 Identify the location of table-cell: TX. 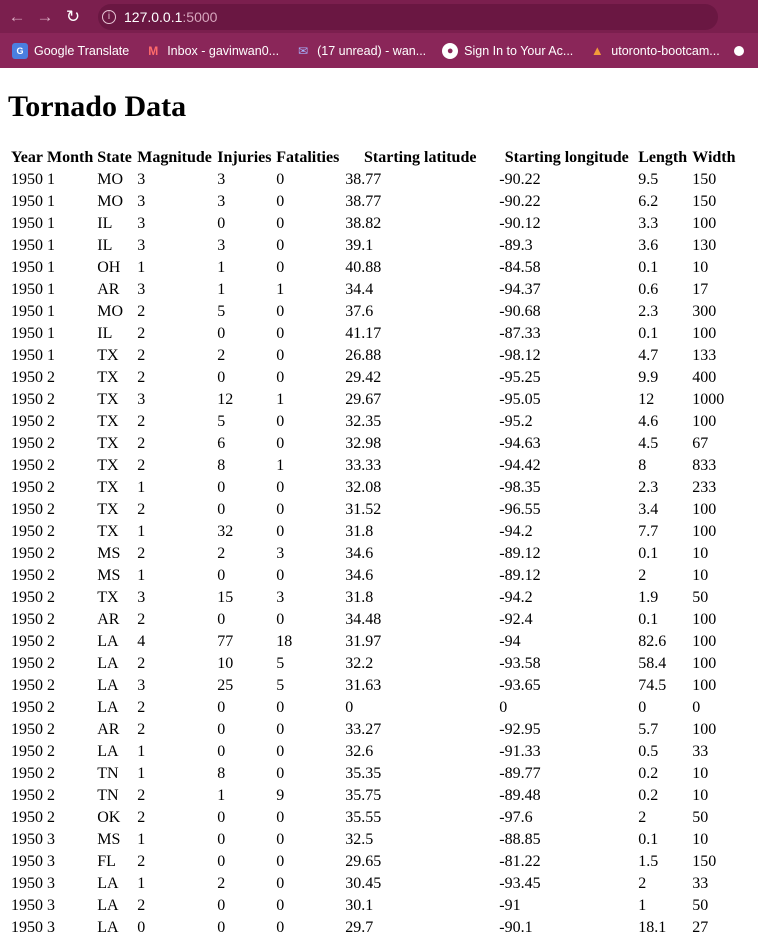
(108, 355).